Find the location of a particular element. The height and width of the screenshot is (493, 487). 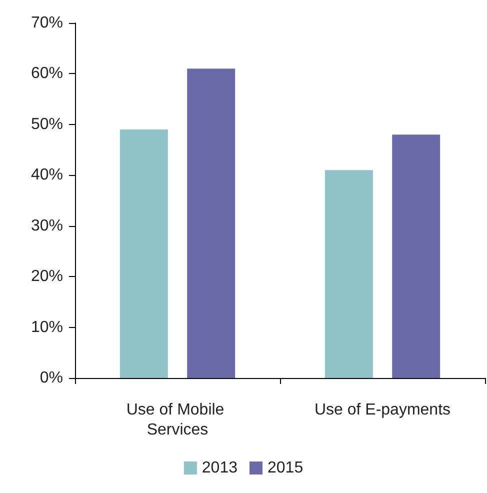

x-tick-label: Use of Mobile Services is located at coordinates (177, 420).